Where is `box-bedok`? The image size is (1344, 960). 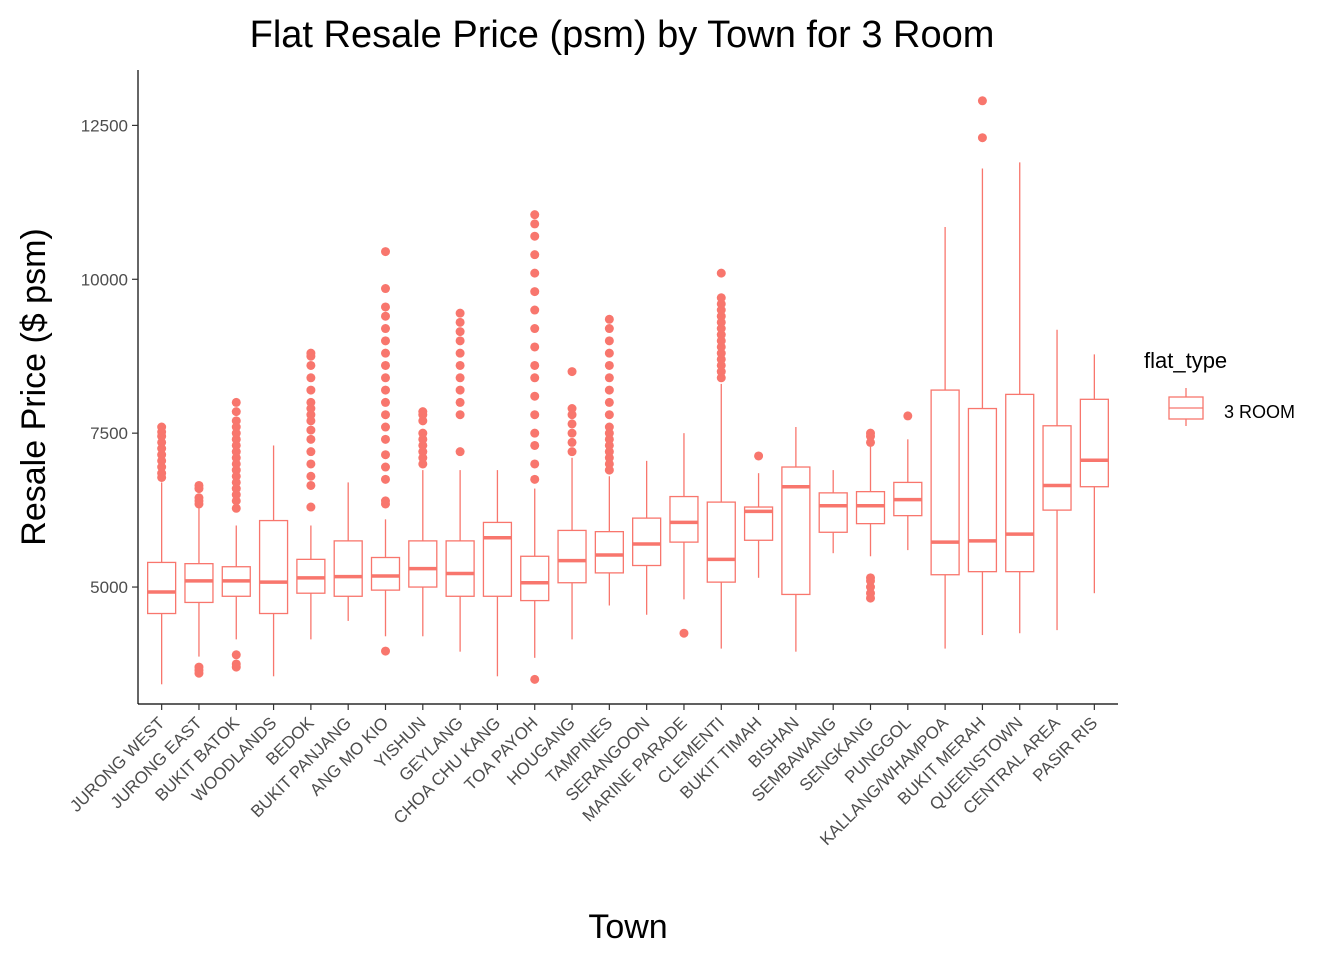
box-bedok is located at coordinates (311, 494).